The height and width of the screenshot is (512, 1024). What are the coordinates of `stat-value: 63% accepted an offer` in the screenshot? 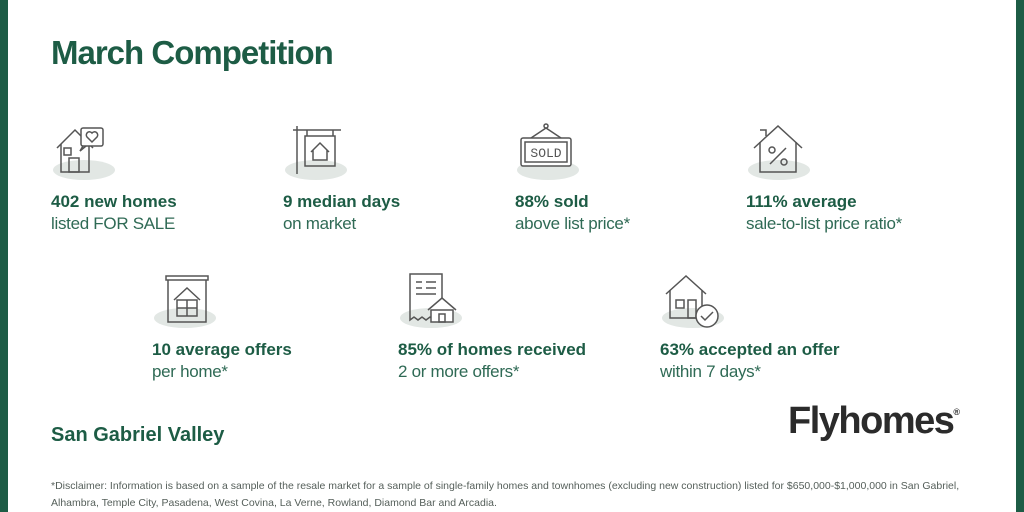 It's located at (750, 349).